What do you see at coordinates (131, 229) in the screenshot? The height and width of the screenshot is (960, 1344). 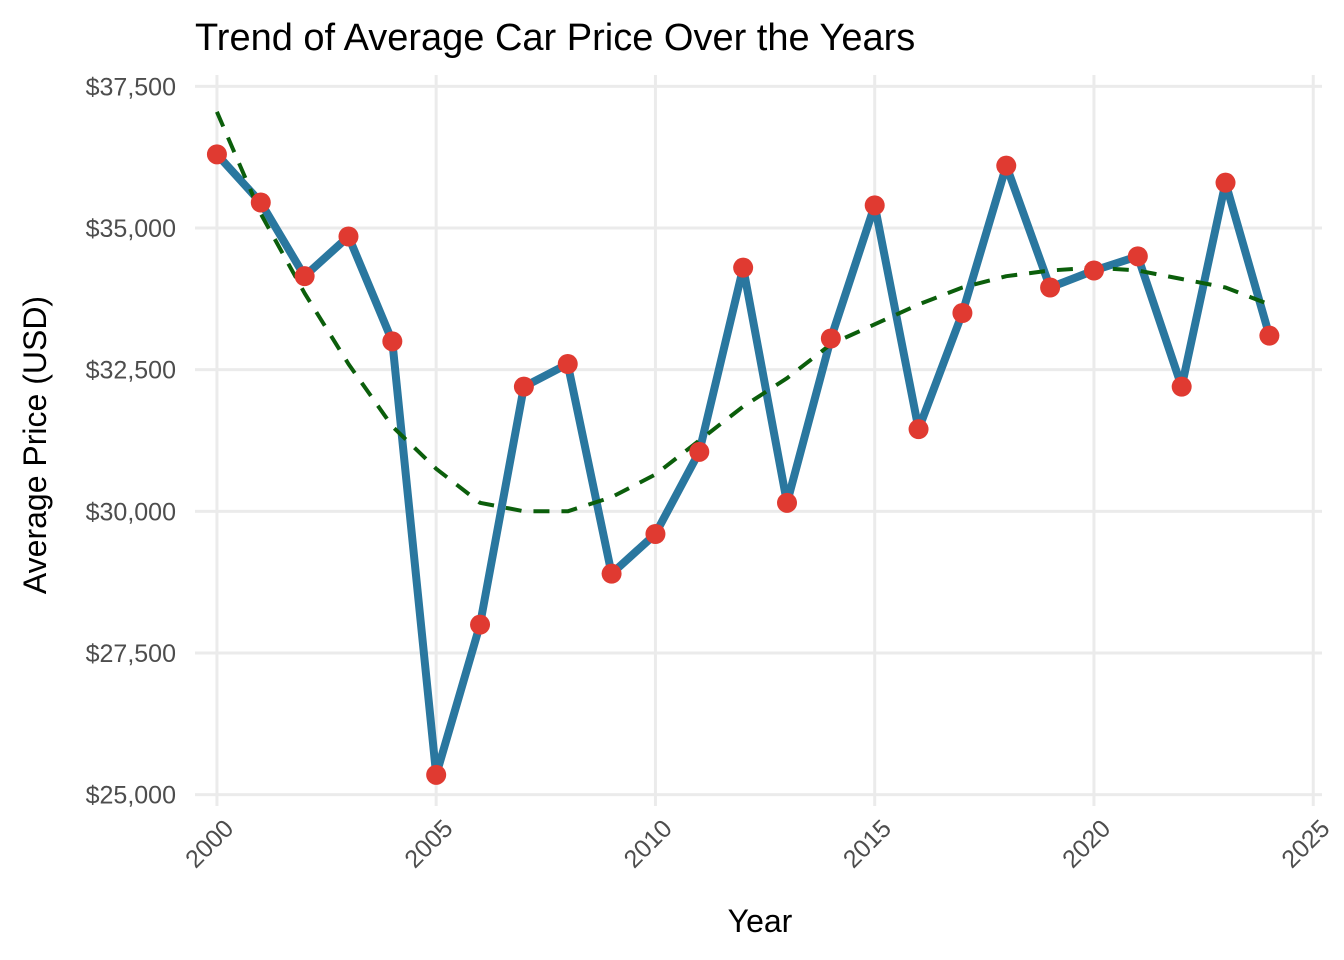 I see `y-tick-label: $35,000` at bounding box center [131, 229].